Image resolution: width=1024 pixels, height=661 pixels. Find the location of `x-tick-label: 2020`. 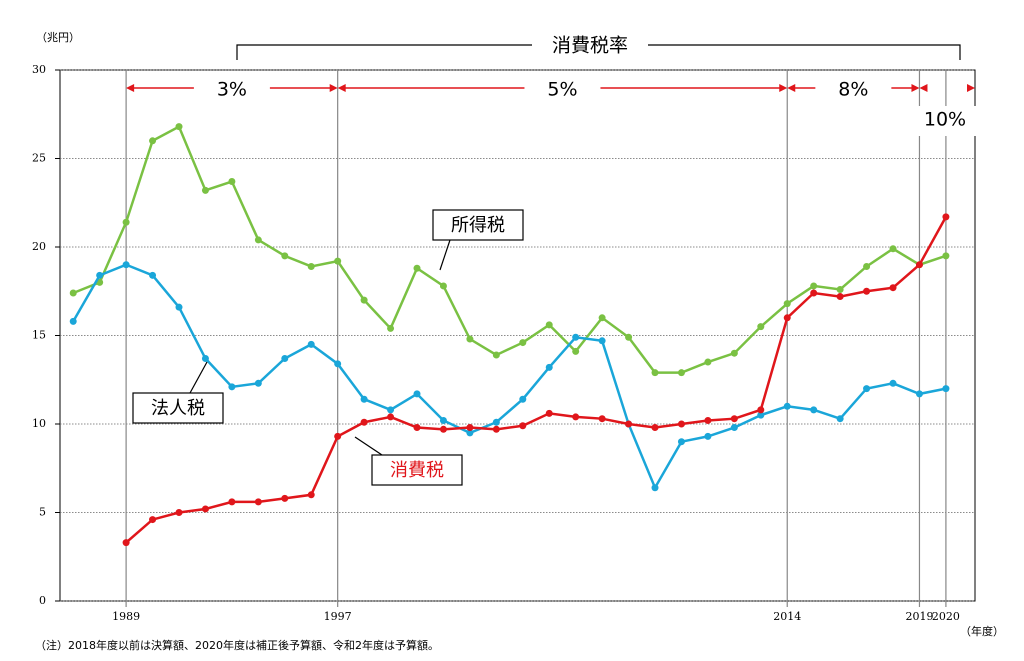

x-tick-label: 2020 is located at coordinates (946, 616).